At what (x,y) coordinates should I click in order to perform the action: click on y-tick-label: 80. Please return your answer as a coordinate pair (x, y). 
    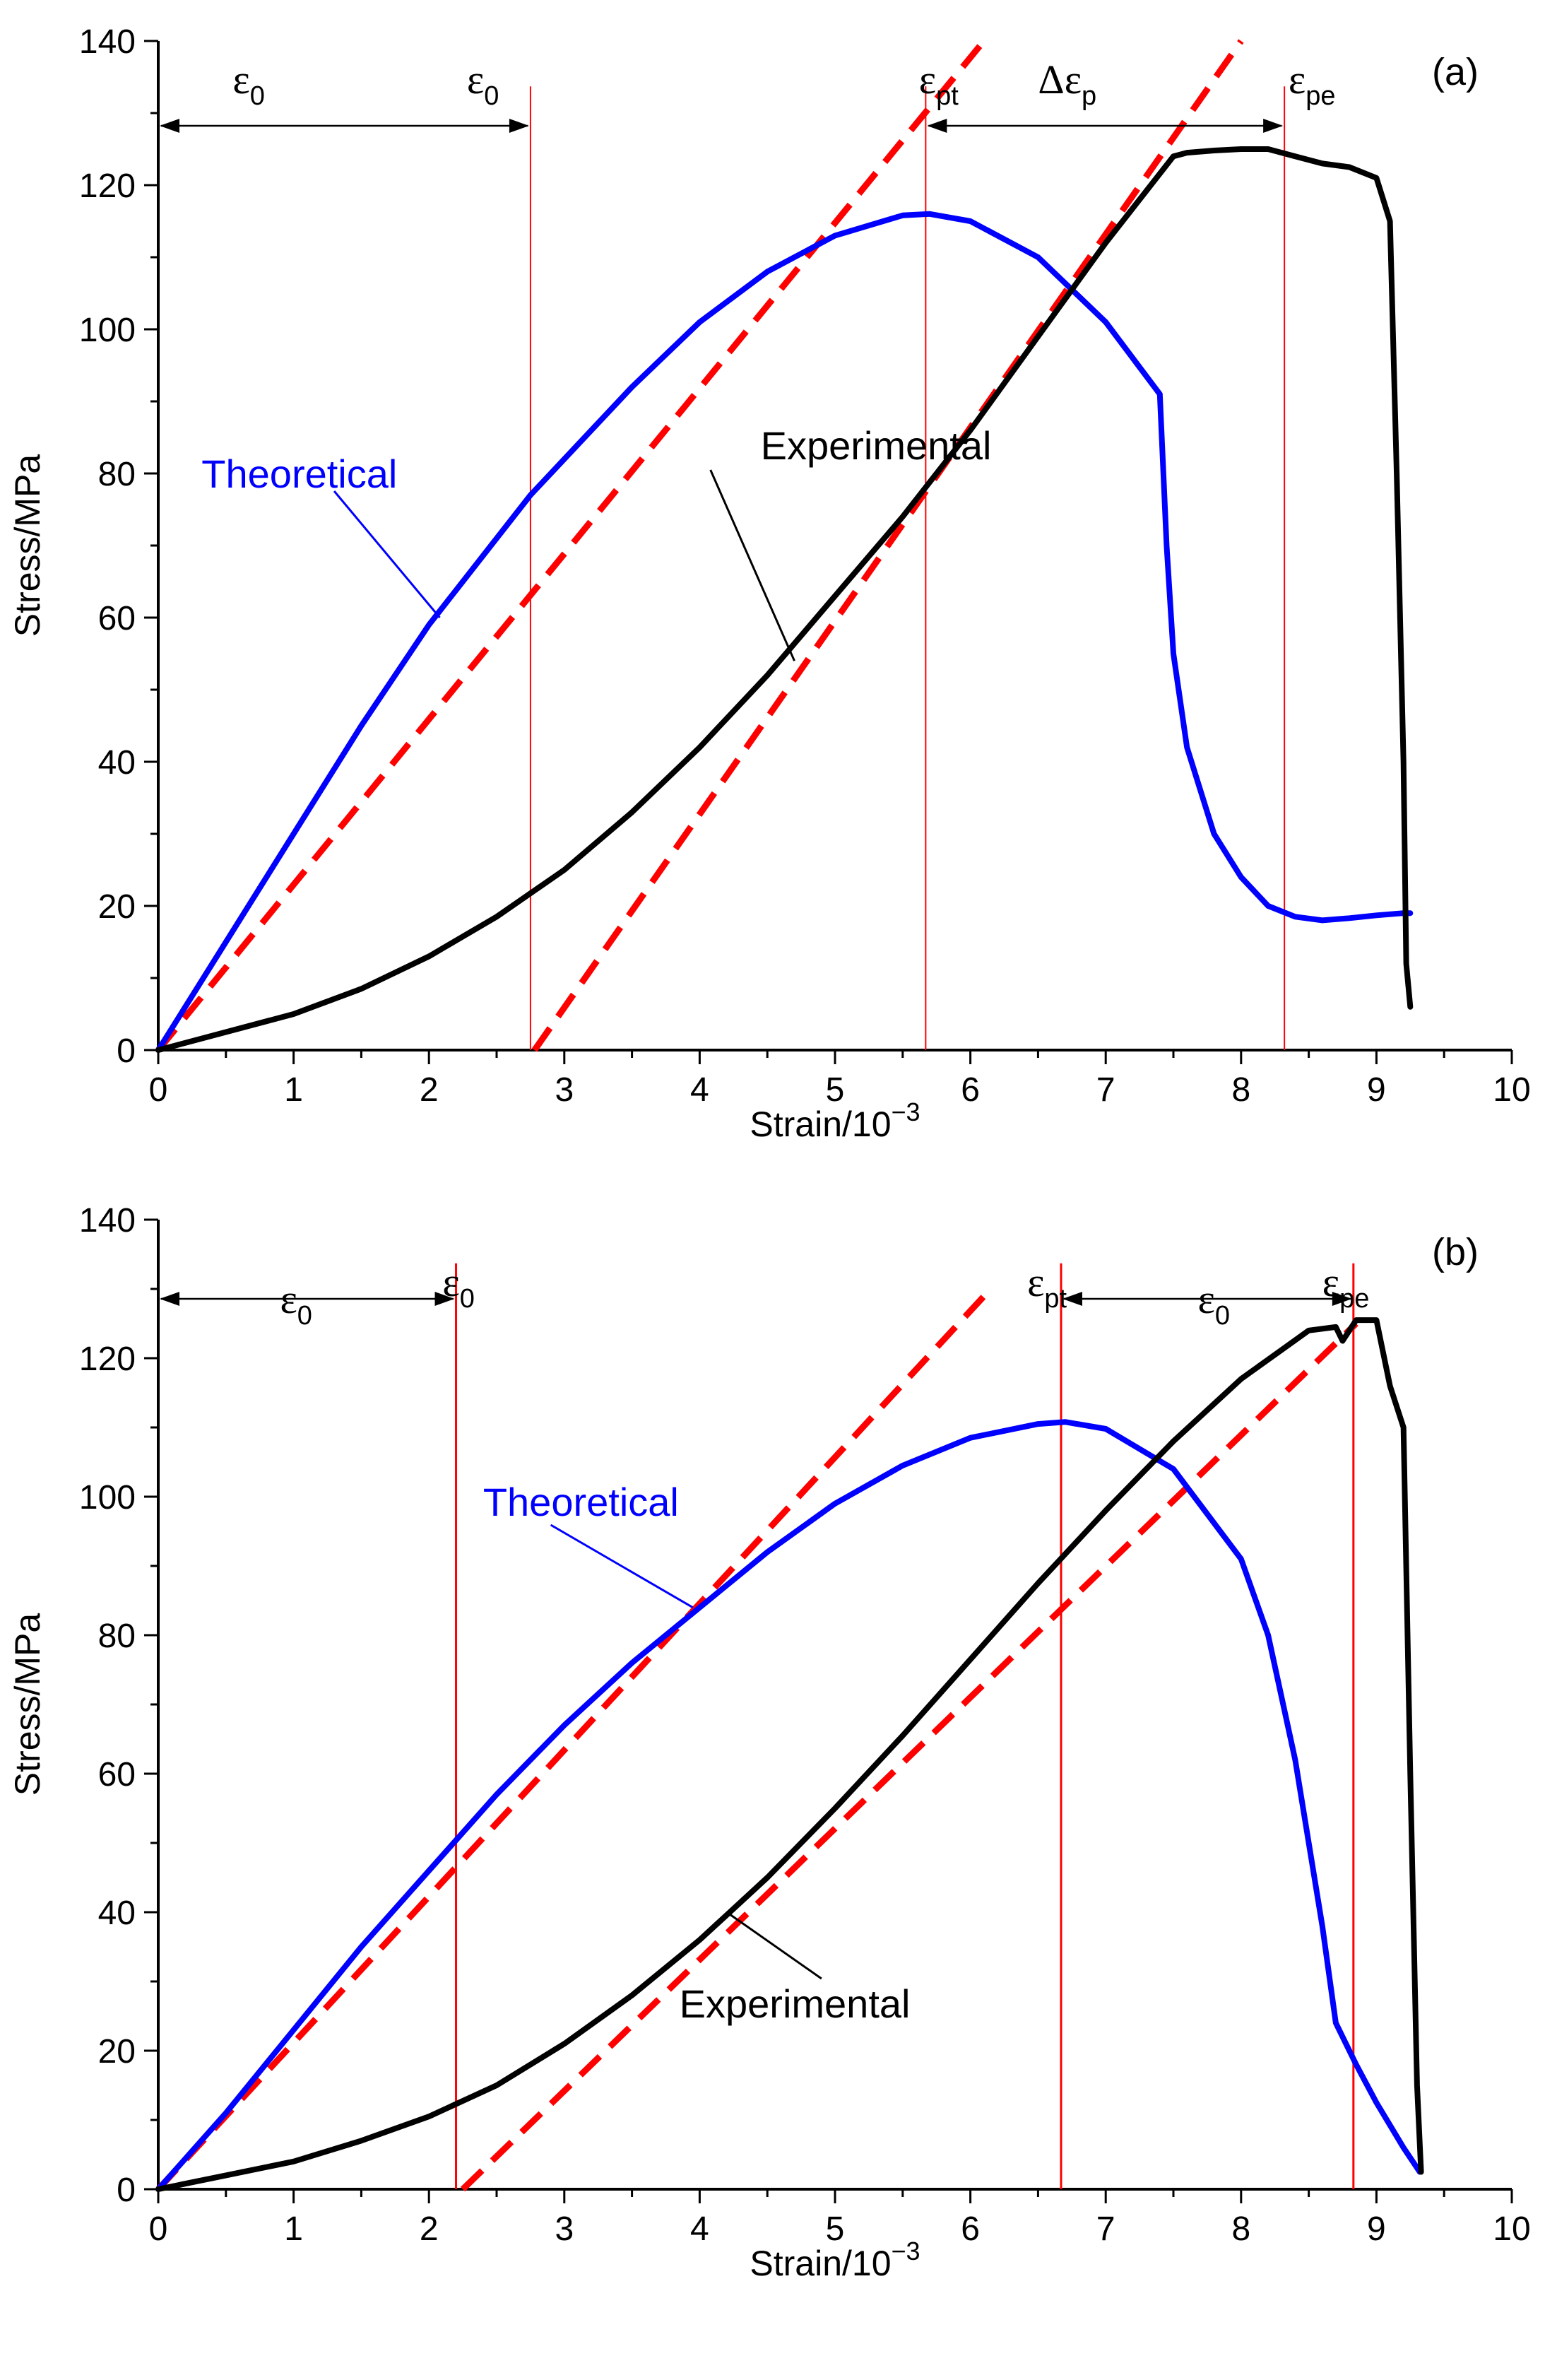
    Looking at the image, I should click on (117, 475).